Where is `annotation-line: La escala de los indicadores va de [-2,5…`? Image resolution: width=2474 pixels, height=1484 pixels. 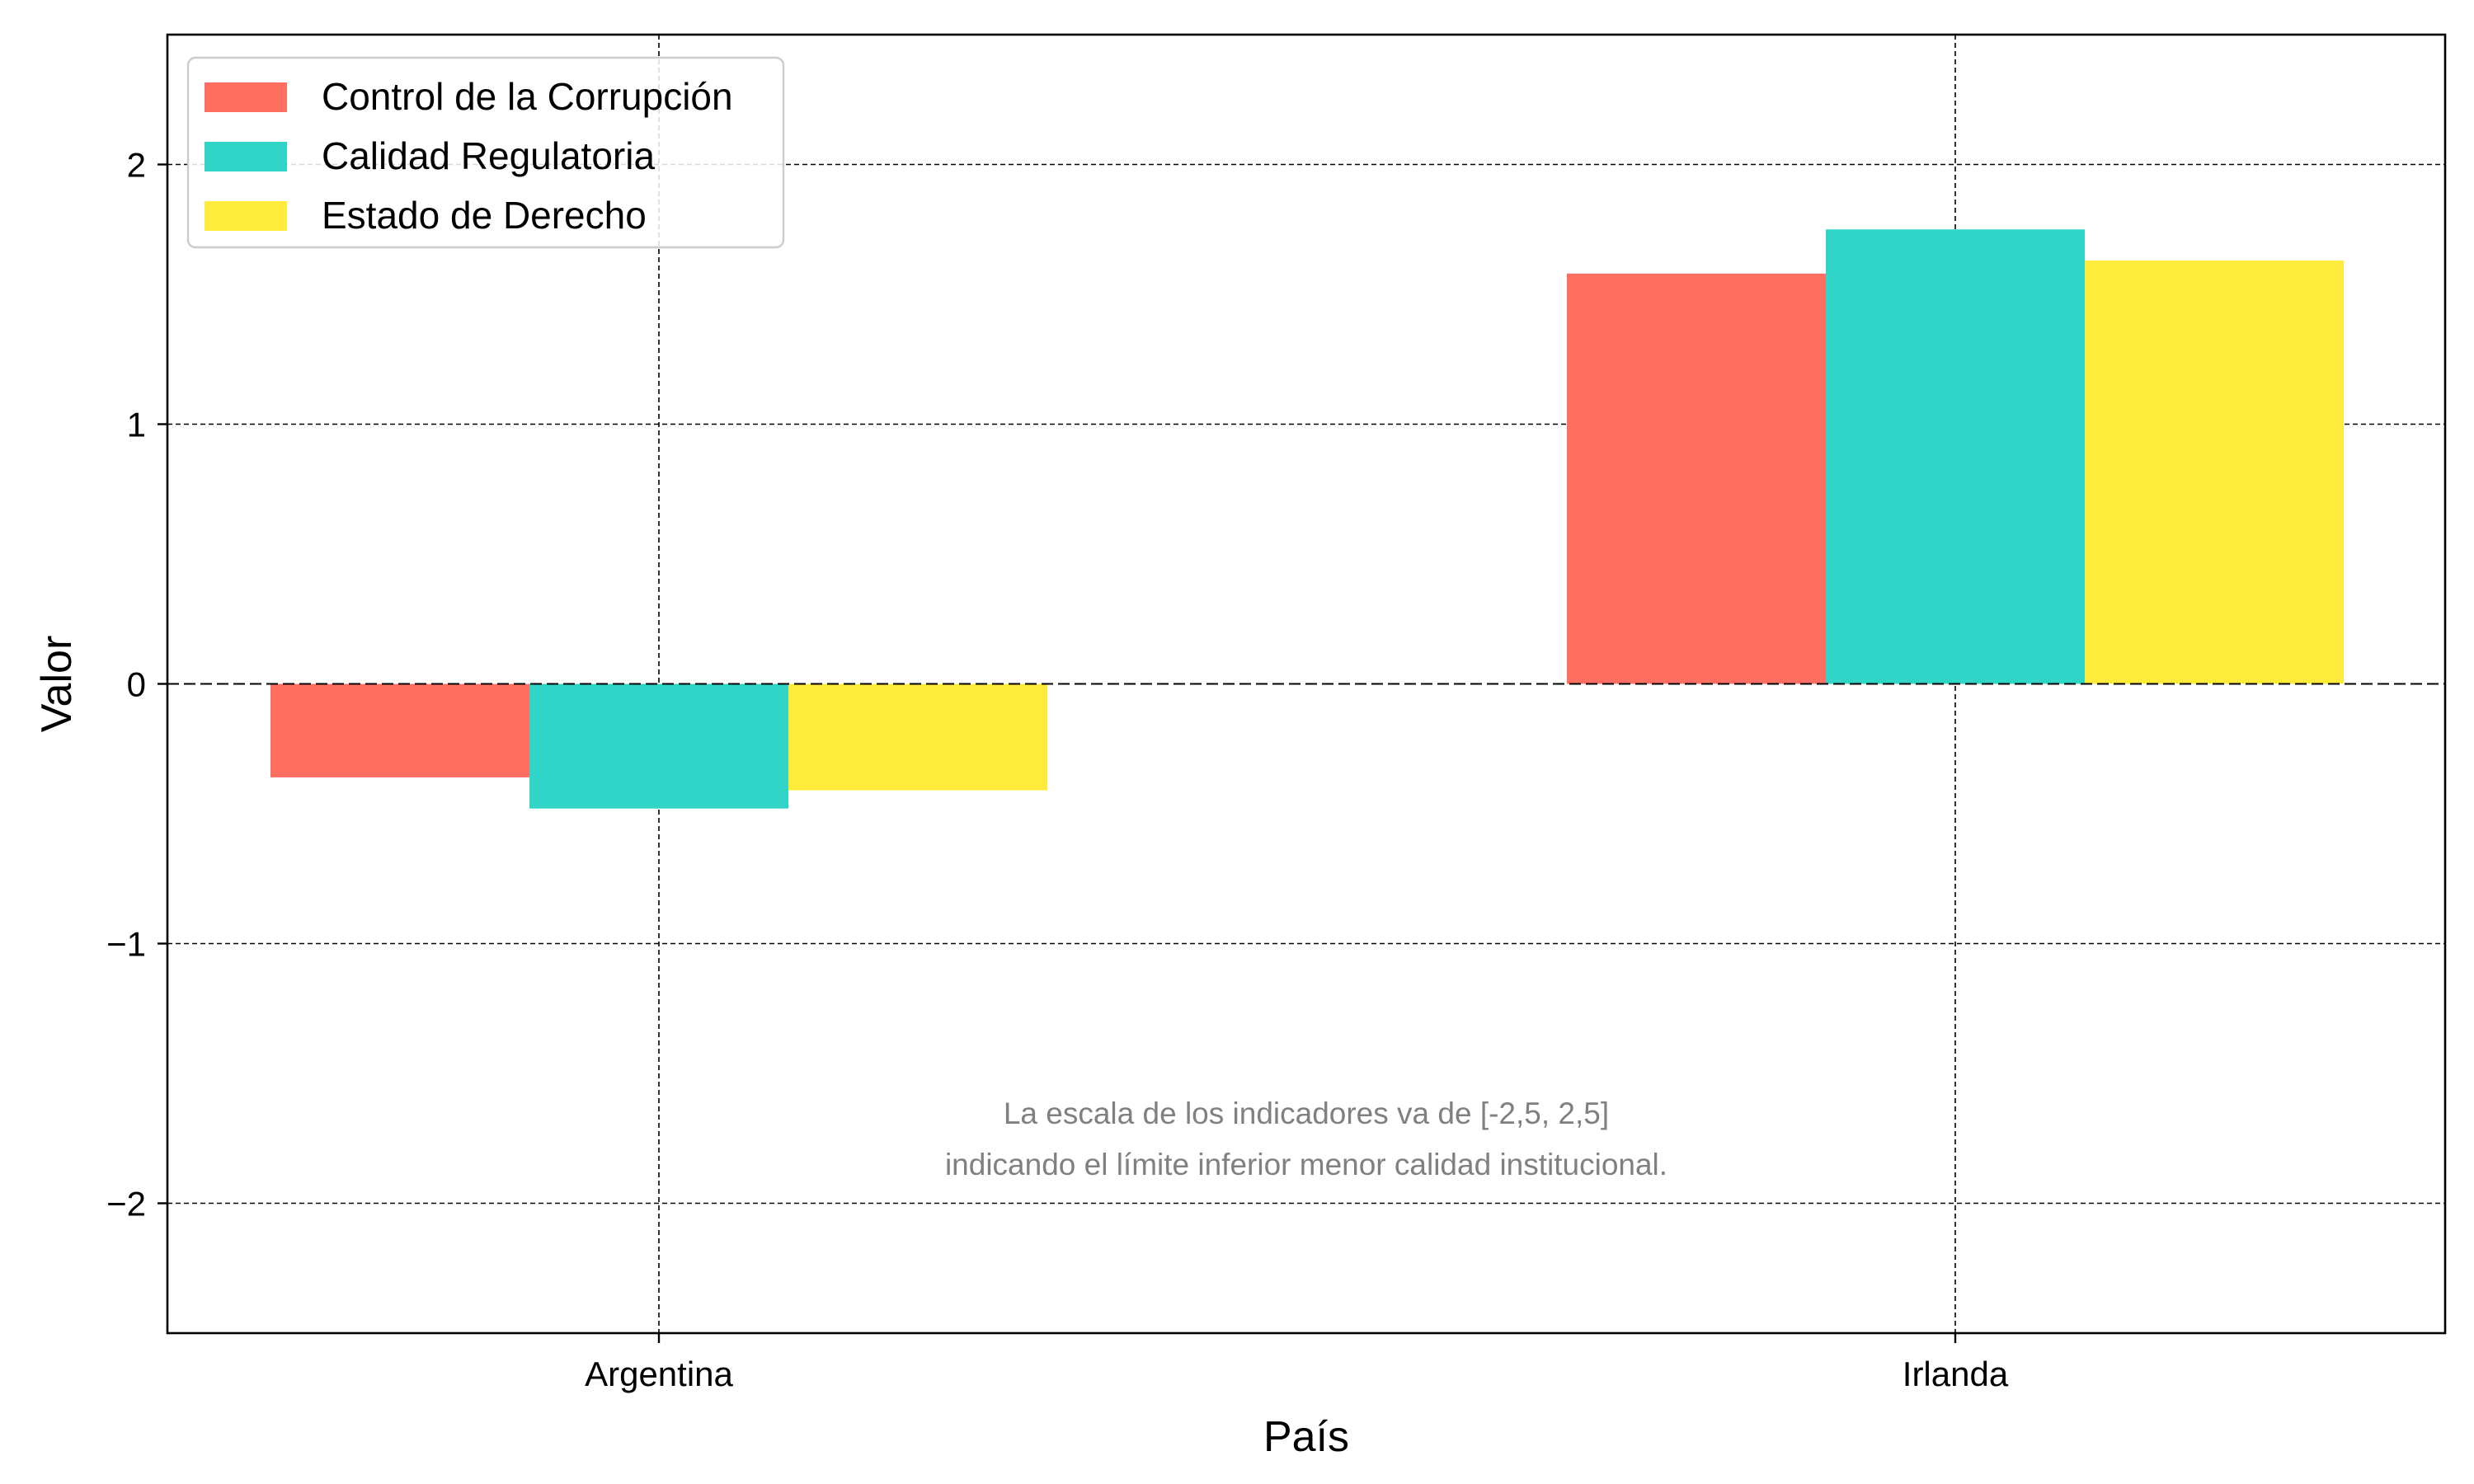
annotation-line: La escala de los indicadores va de [-2,5… is located at coordinates (1306, 1113).